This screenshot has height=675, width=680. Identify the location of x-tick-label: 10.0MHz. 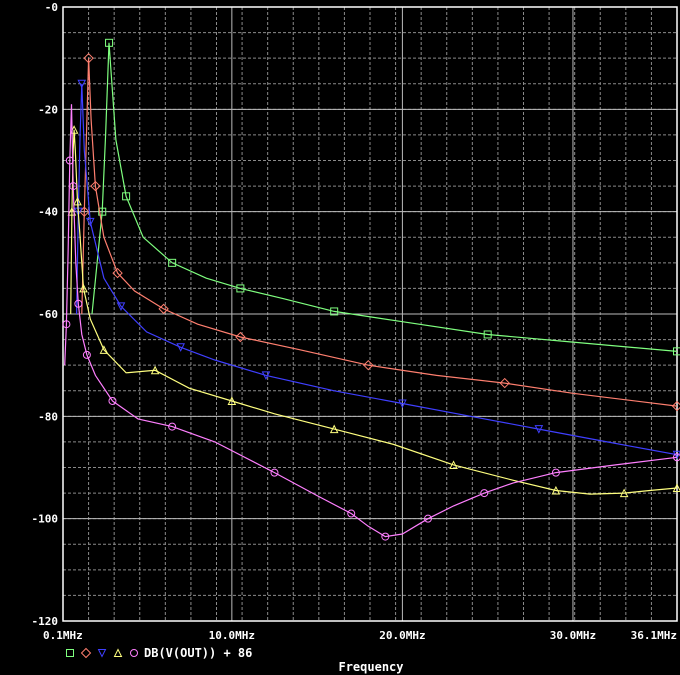
(232, 635).